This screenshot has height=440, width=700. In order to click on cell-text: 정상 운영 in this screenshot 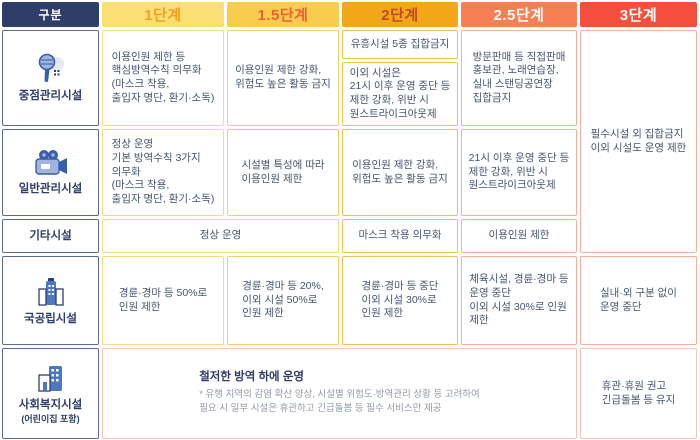, I will do `click(220, 235)`.